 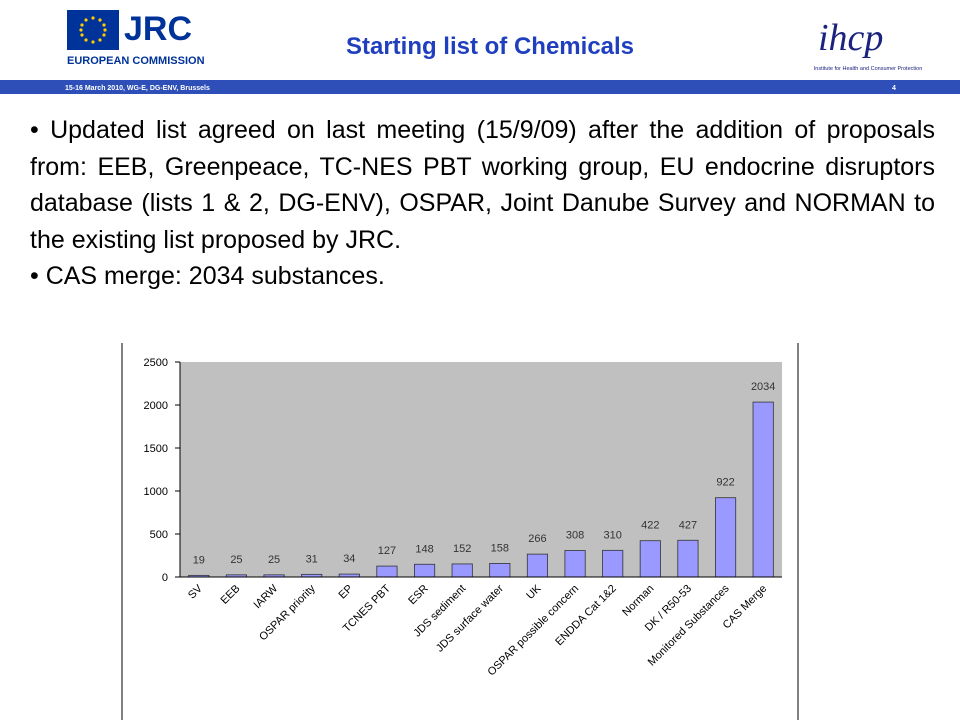 I want to click on x-tick-label: ESR, so click(x=418, y=595).